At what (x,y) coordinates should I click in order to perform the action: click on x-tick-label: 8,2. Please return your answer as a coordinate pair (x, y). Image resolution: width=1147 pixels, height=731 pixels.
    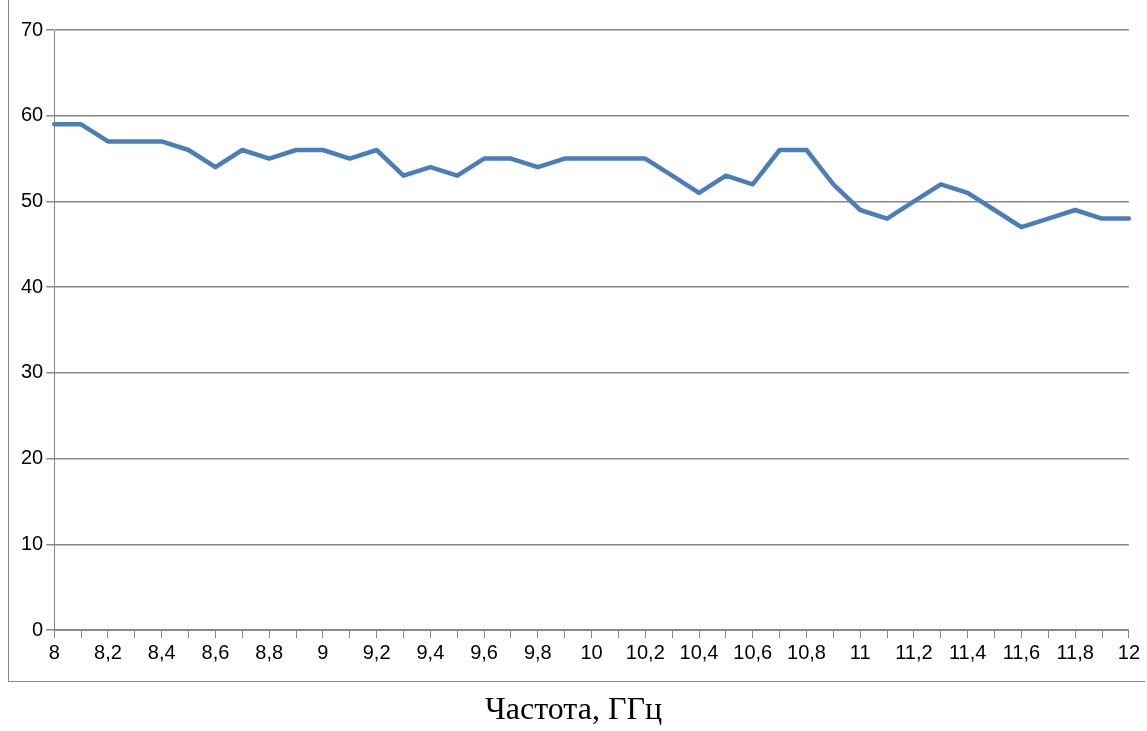
    Looking at the image, I should click on (108, 651).